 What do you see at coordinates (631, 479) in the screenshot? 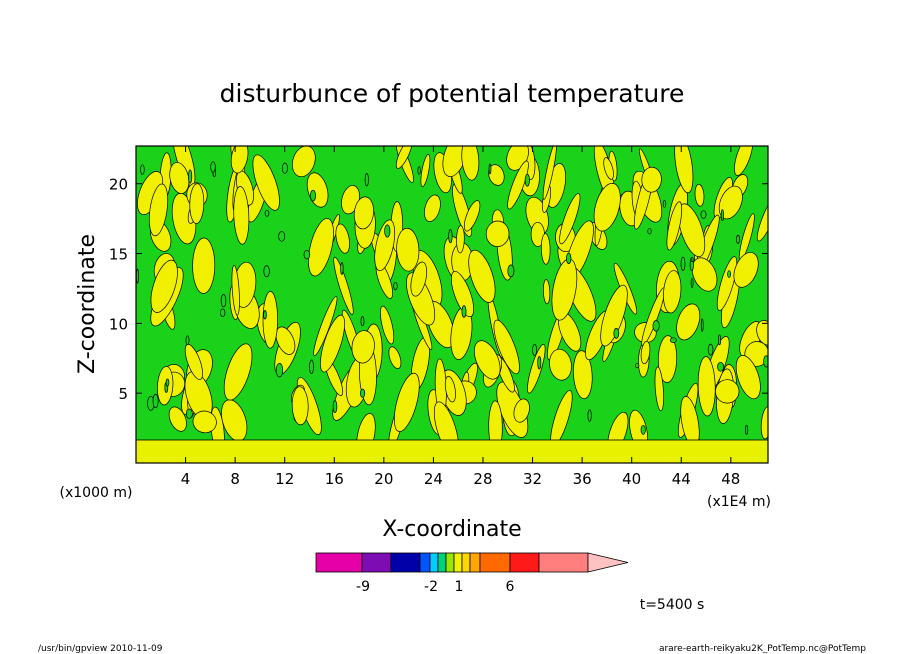
I see `x-tick-label: 40` at bounding box center [631, 479].